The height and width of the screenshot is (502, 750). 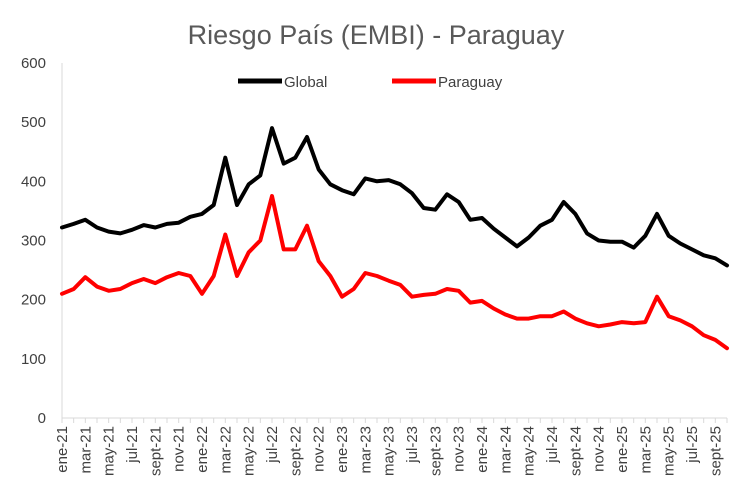 I want to click on x-tick-label: mar-21, so click(x=85, y=450).